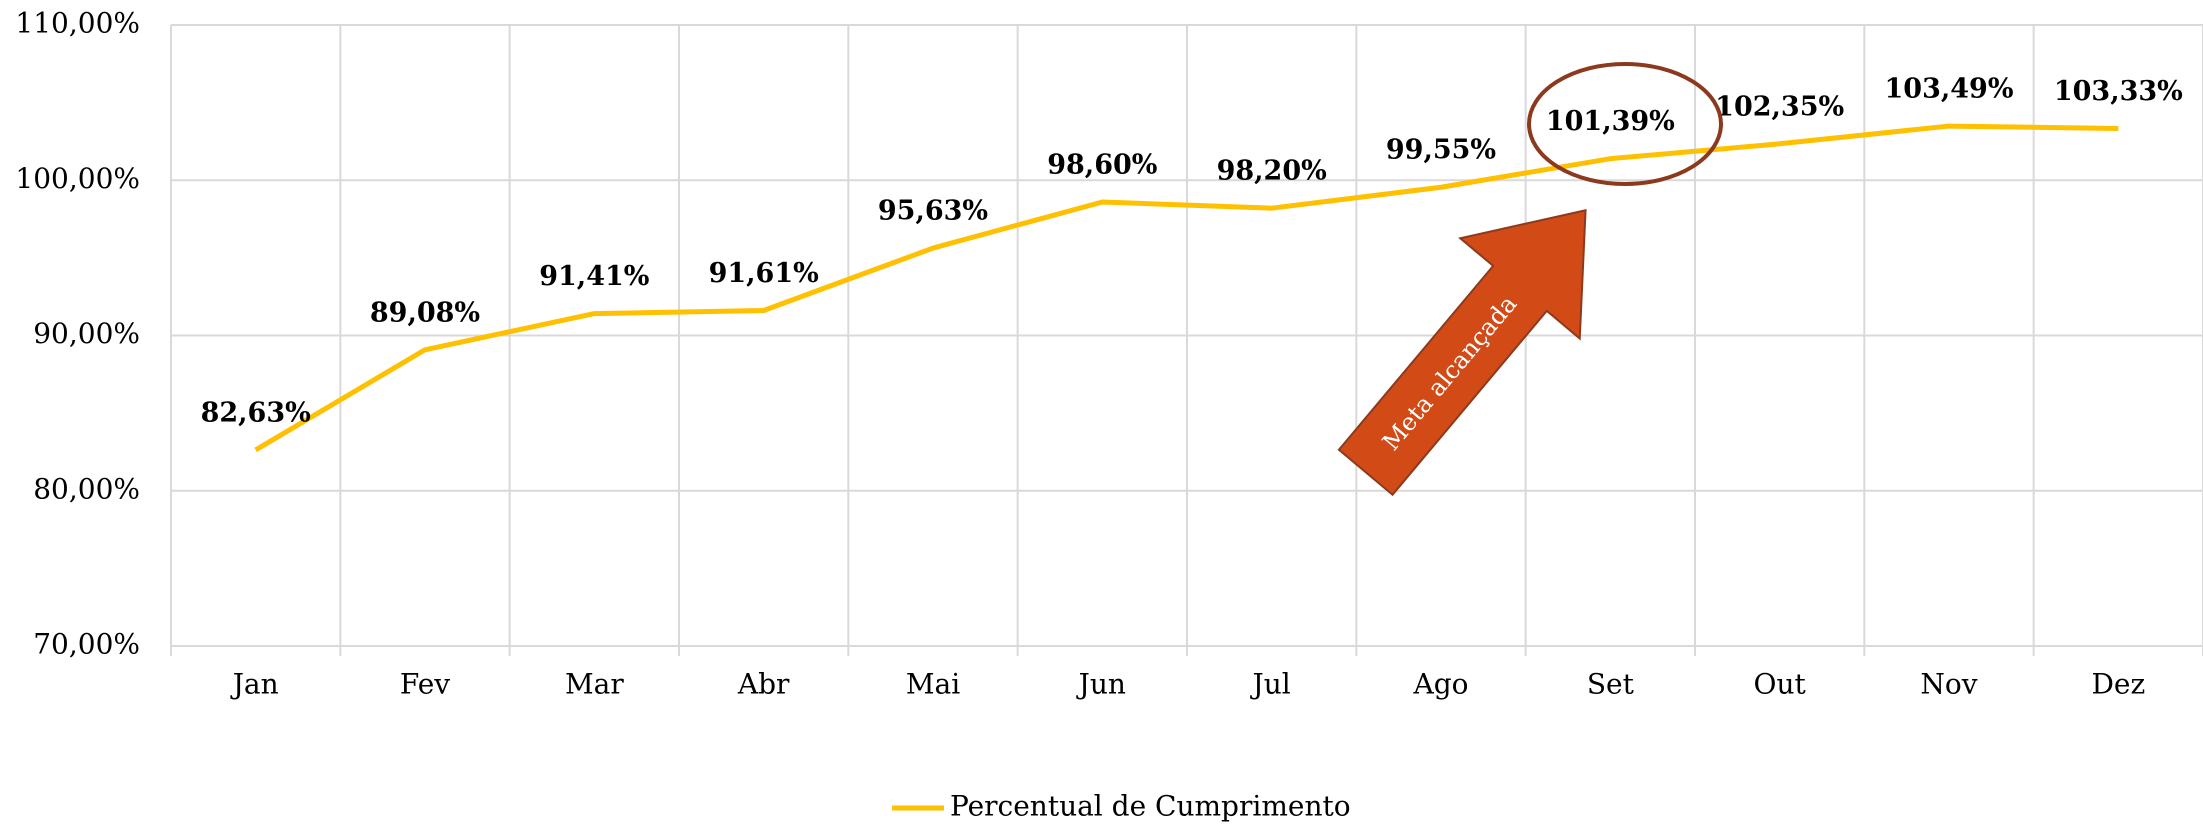 The image size is (2203, 825). What do you see at coordinates (933, 211) in the screenshot?
I see `data-label: 95,63%` at bounding box center [933, 211].